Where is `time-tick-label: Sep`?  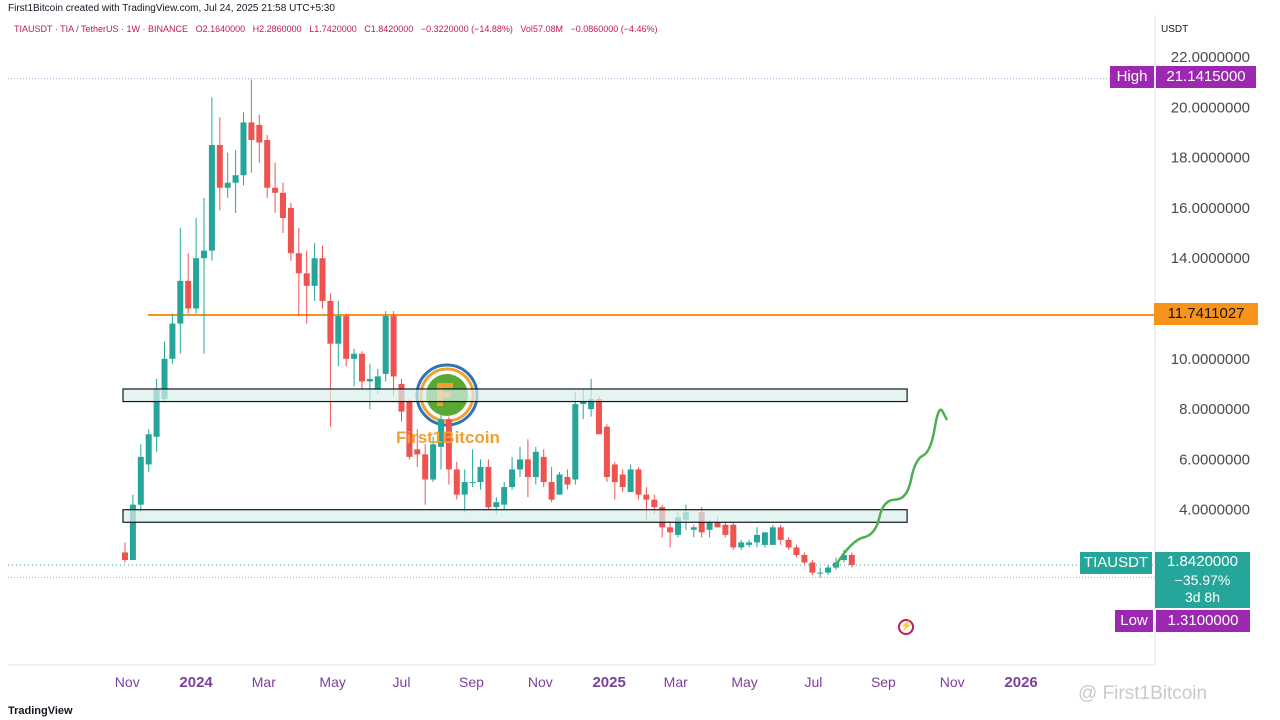
time-tick-label: Sep is located at coordinates (471, 682).